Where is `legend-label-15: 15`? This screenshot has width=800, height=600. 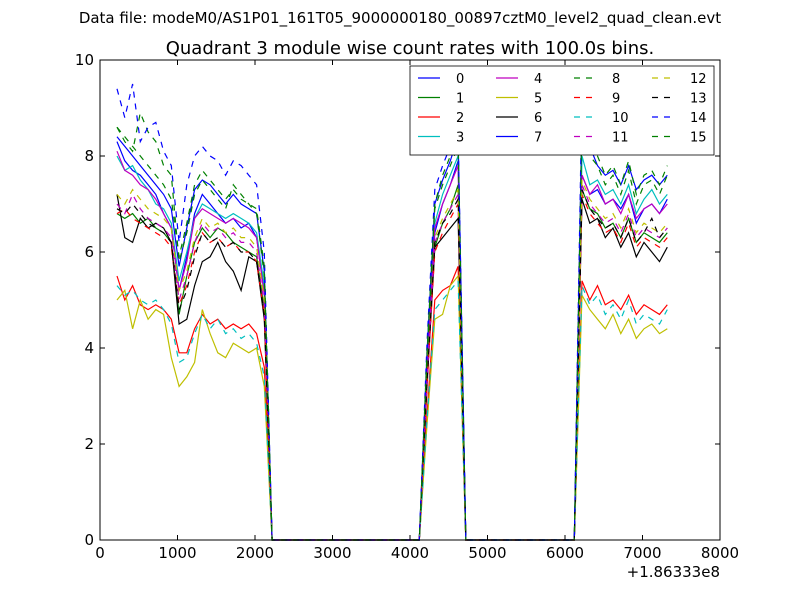 legend-label-15: 15 is located at coordinates (698, 138).